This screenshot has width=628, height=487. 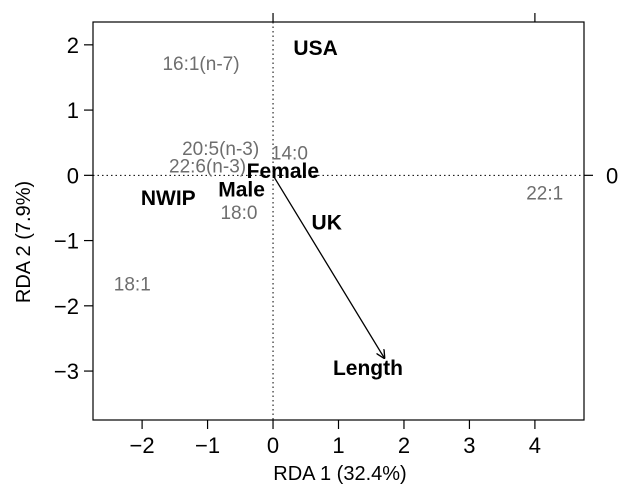 What do you see at coordinates (66, 241) in the screenshot?
I see `y-tick-label: −1` at bounding box center [66, 241].